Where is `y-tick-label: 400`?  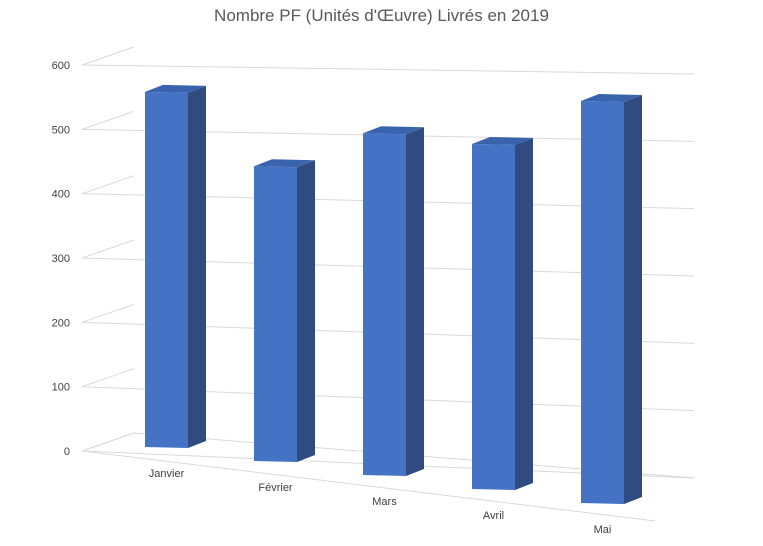 y-tick-label: 400 is located at coordinates (61, 195).